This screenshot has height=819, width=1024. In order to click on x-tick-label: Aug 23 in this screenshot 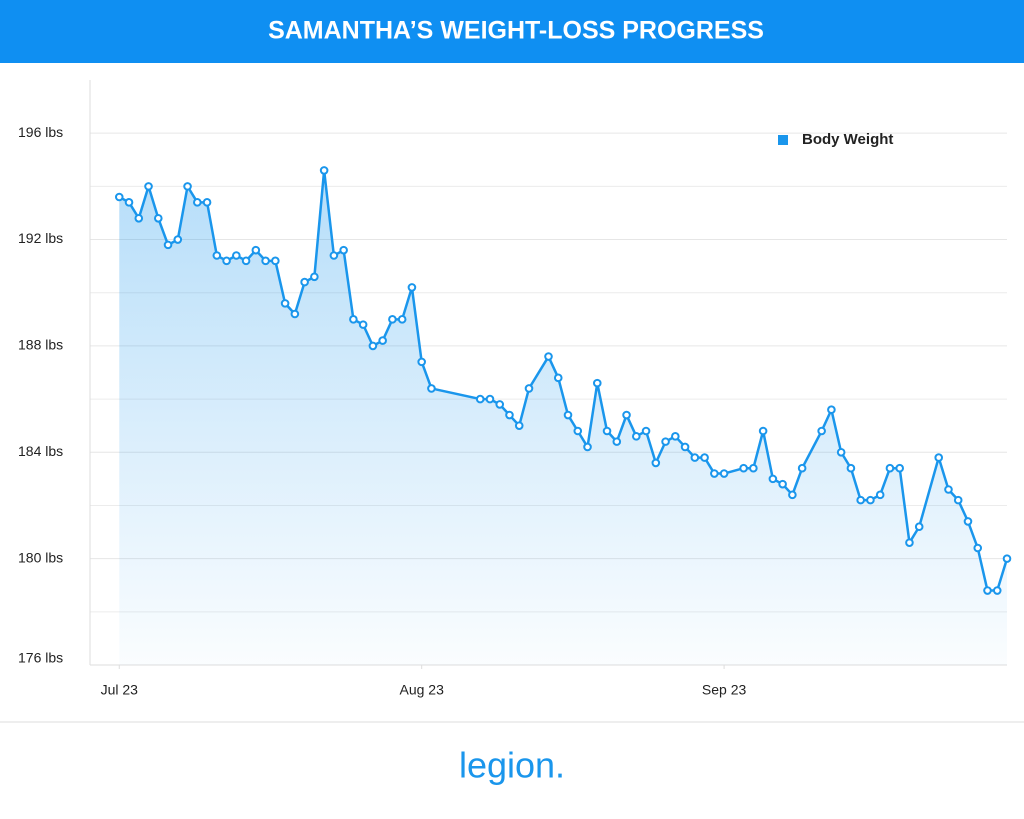, I will do `click(421, 690)`.